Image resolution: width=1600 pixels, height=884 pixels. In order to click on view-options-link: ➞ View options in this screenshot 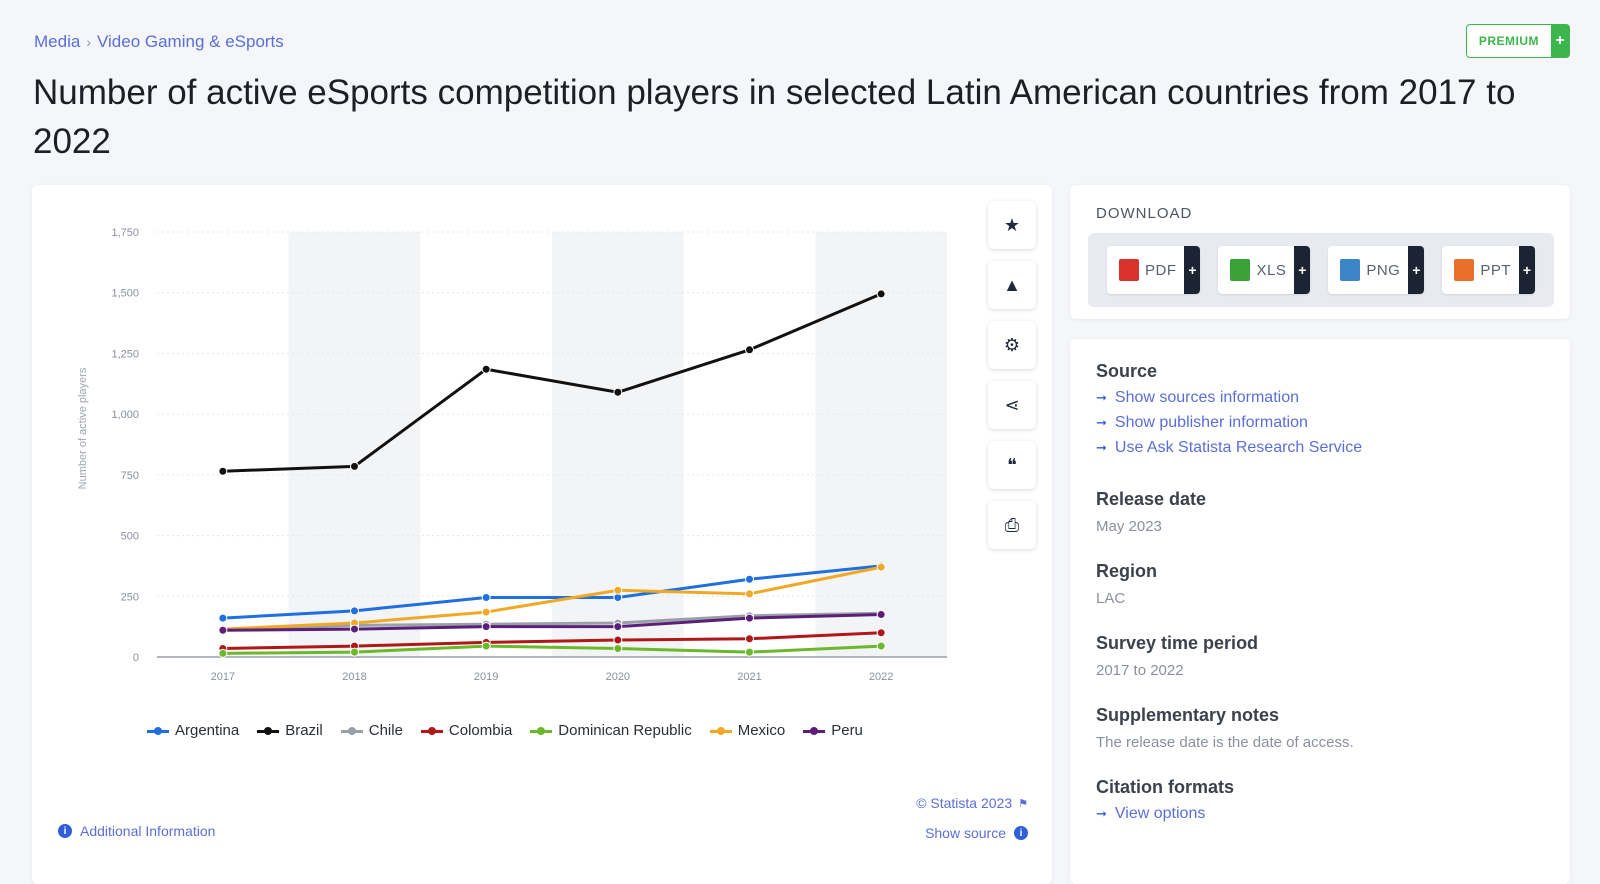, I will do `click(1165, 814)`.